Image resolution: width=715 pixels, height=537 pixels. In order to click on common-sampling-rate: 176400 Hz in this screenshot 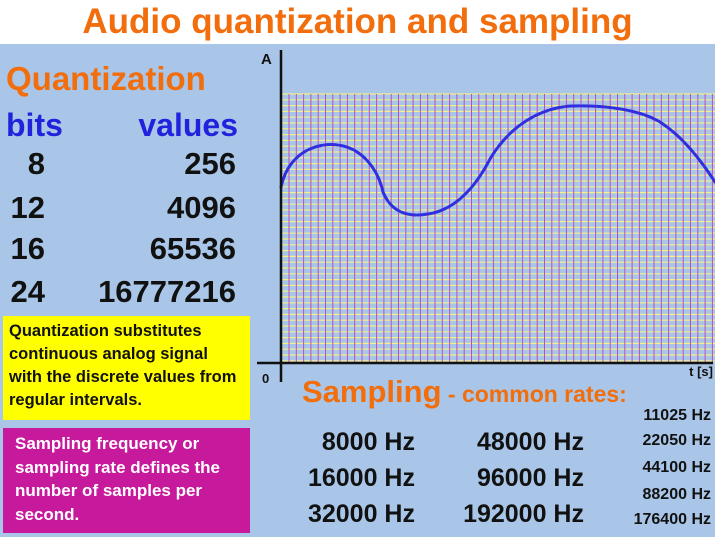, I will do `click(672, 519)`.